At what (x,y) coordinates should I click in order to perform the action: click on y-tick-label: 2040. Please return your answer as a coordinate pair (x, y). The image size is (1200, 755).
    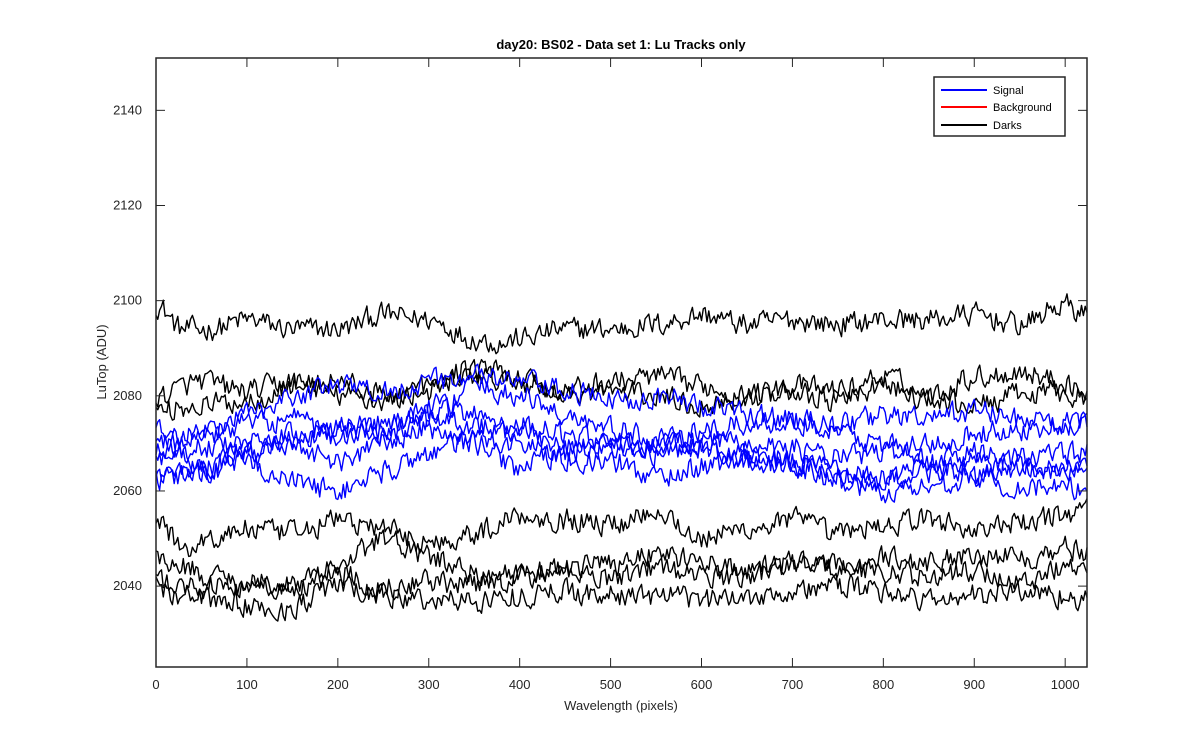
    Looking at the image, I should click on (127, 585).